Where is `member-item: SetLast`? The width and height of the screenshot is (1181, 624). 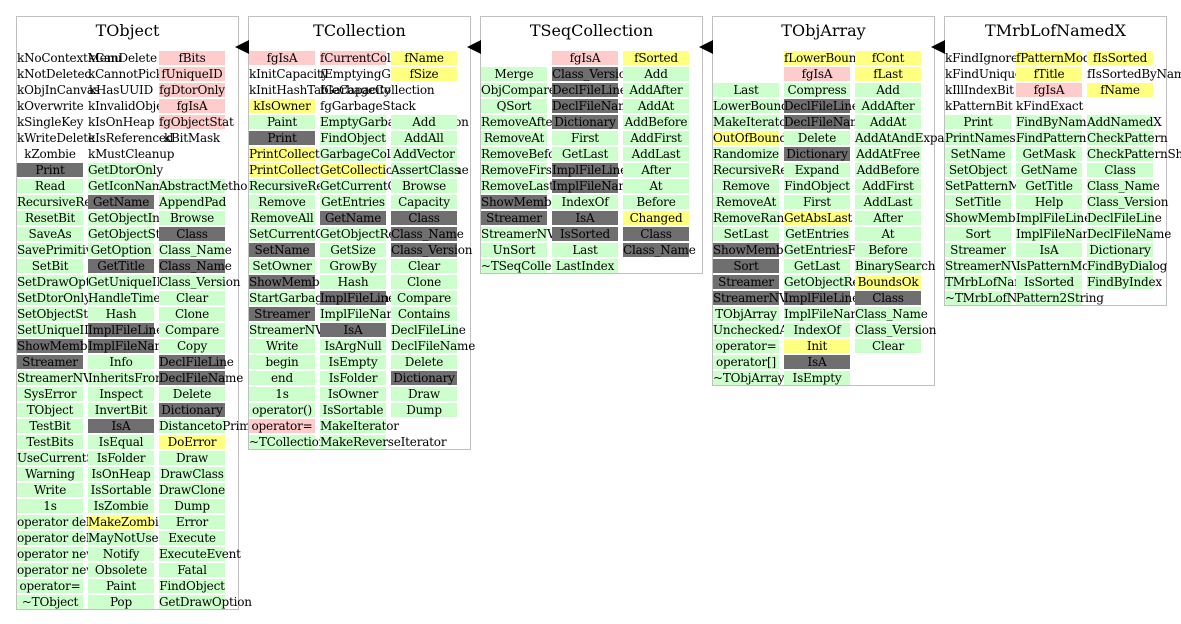
member-item: SetLast is located at coordinates (746, 234).